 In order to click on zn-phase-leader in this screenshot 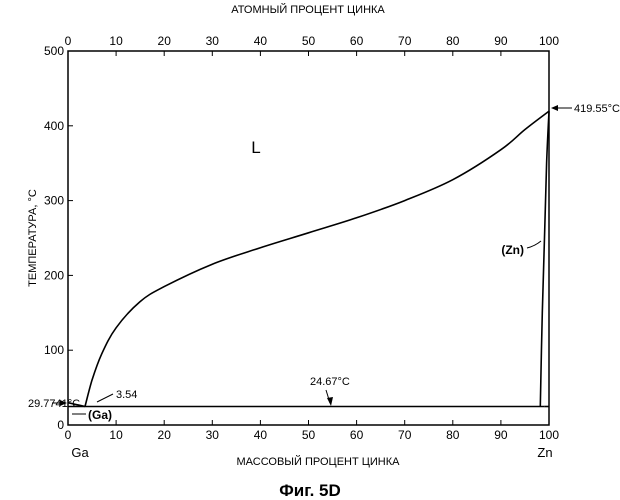, I will do `click(534, 244)`.